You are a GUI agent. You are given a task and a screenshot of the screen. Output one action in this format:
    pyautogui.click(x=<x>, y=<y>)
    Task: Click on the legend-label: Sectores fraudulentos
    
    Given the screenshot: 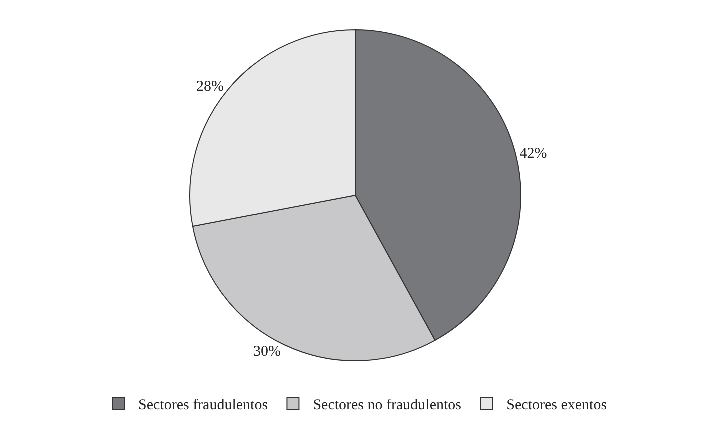 What is the action you would take?
    pyautogui.click(x=203, y=406)
    